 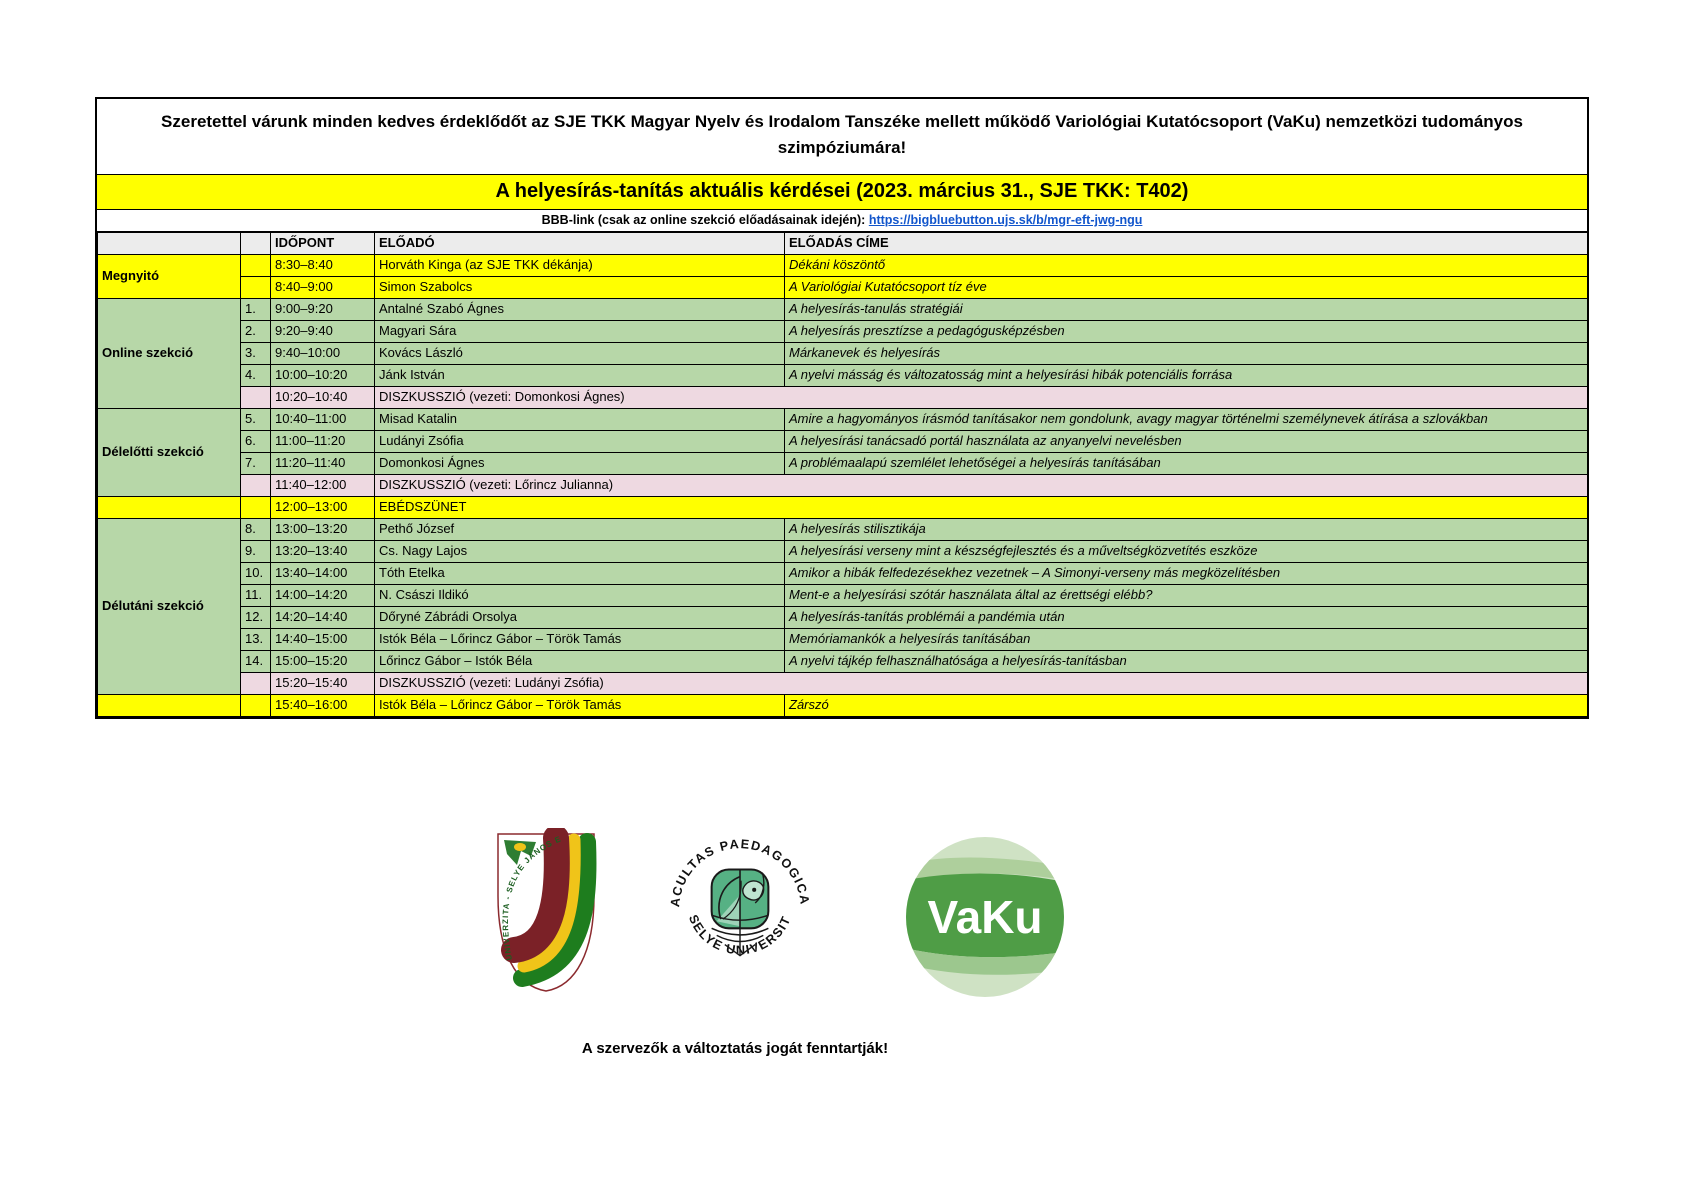 What do you see at coordinates (579, 617) in the screenshot?
I see `speaker-cell: Dőryné Zábrádi Orsolya` at bounding box center [579, 617].